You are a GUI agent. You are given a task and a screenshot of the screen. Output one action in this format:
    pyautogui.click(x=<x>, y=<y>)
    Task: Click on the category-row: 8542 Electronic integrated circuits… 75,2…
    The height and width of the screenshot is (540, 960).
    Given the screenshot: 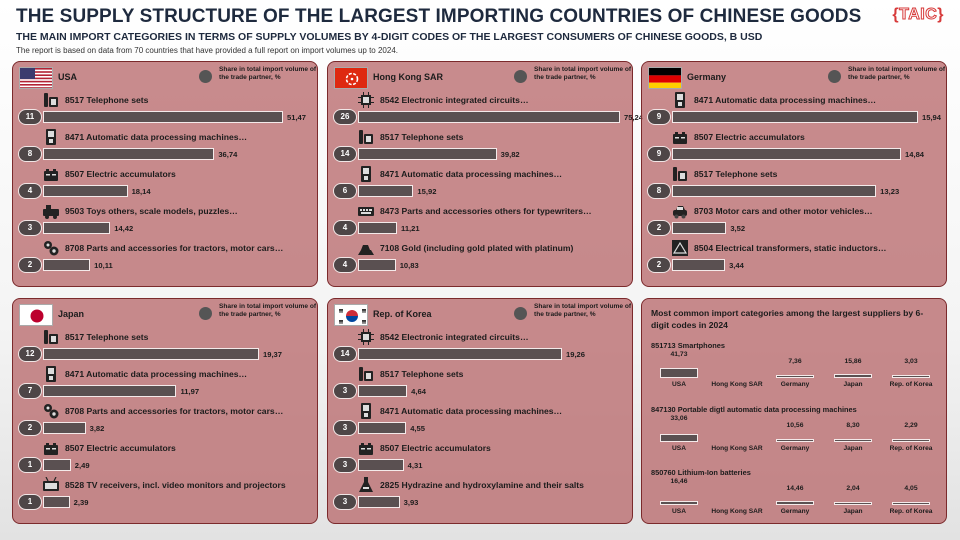 What is the action you would take?
    pyautogui.click(x=485, y=109)
    